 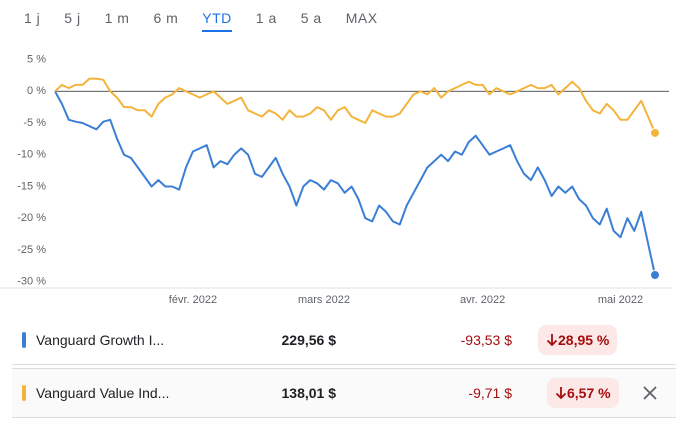 What do you see at coordinates (482, 300) in the screenshot?
I see `x-tick-label: avr. 2022` at bounding box center [482, 300].